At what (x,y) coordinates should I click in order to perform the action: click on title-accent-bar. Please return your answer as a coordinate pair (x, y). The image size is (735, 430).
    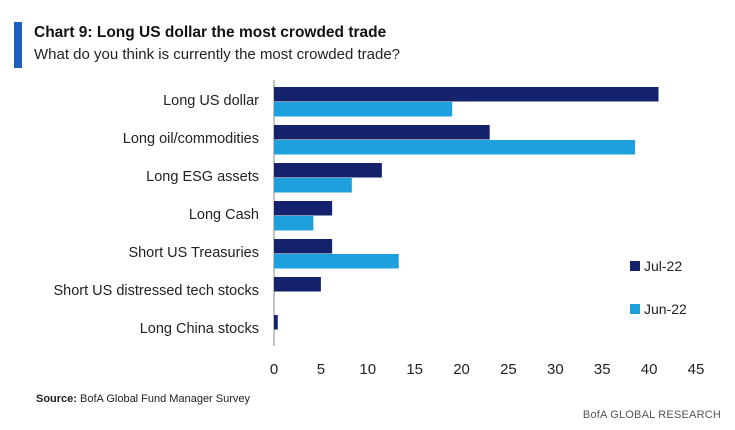
    Looking at the image, I should click on (18, 45).